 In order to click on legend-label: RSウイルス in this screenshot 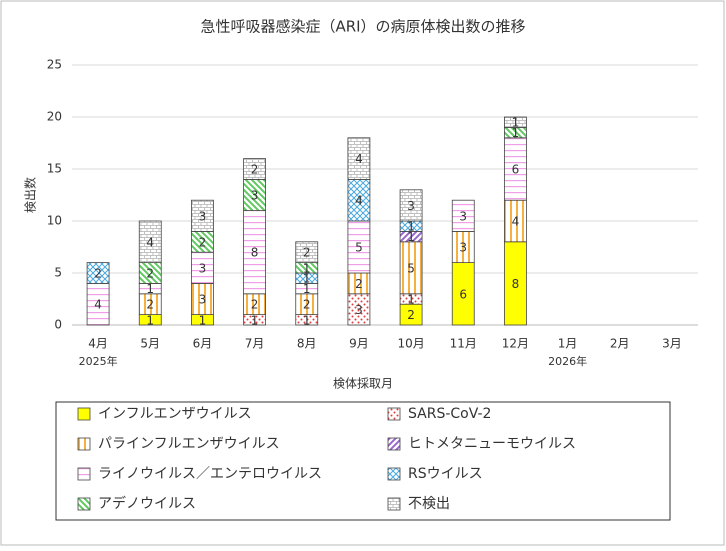, I will do `click(445, 474)`.